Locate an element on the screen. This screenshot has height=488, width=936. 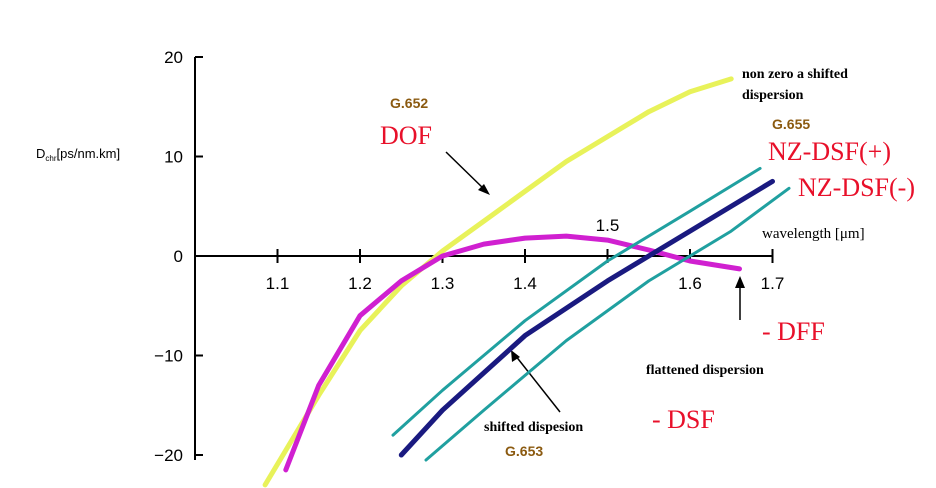
y-axis-label: Dchr[ps/nm.km] is located at coordinates (78, 154).